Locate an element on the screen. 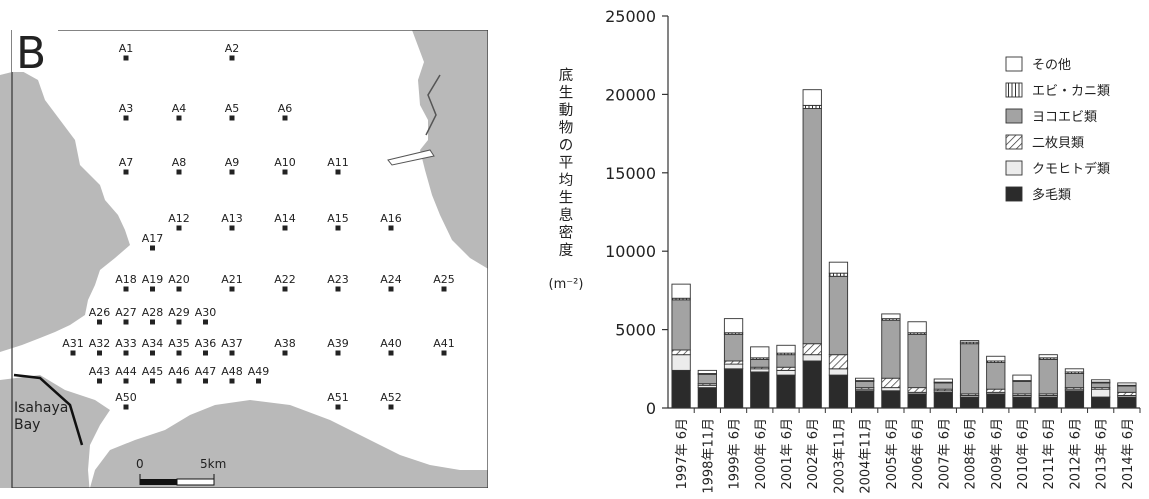  station-label: A2 is located at coordinates (232, 48).